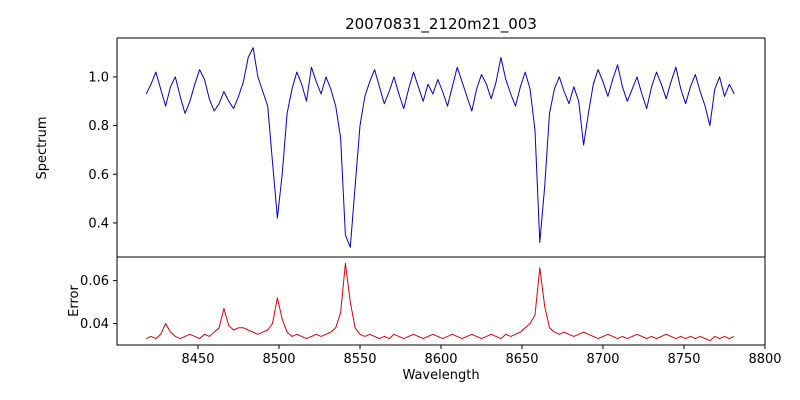  Describe the element at coordinates (98, 175) in the screenshot. I see `spectrum-y-tick-label: 0.6` at that location.